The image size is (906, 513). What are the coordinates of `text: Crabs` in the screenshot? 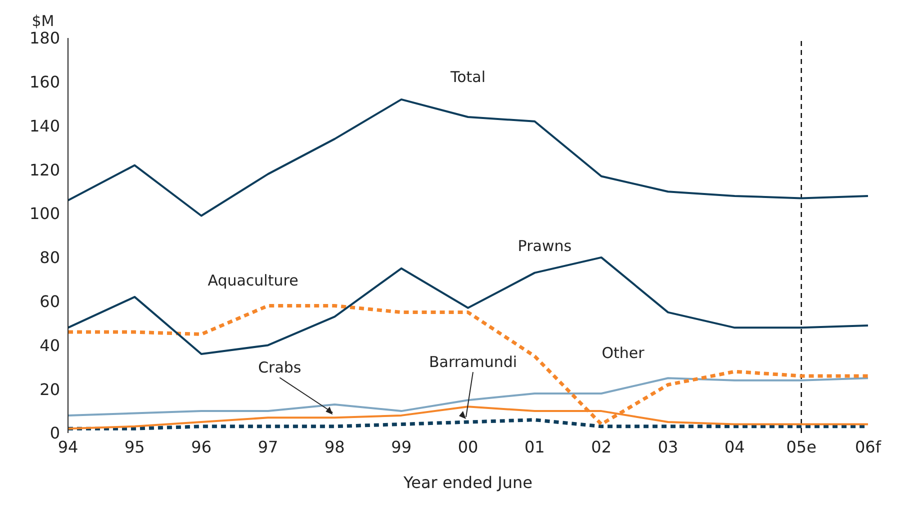 It's located at (280, 367).